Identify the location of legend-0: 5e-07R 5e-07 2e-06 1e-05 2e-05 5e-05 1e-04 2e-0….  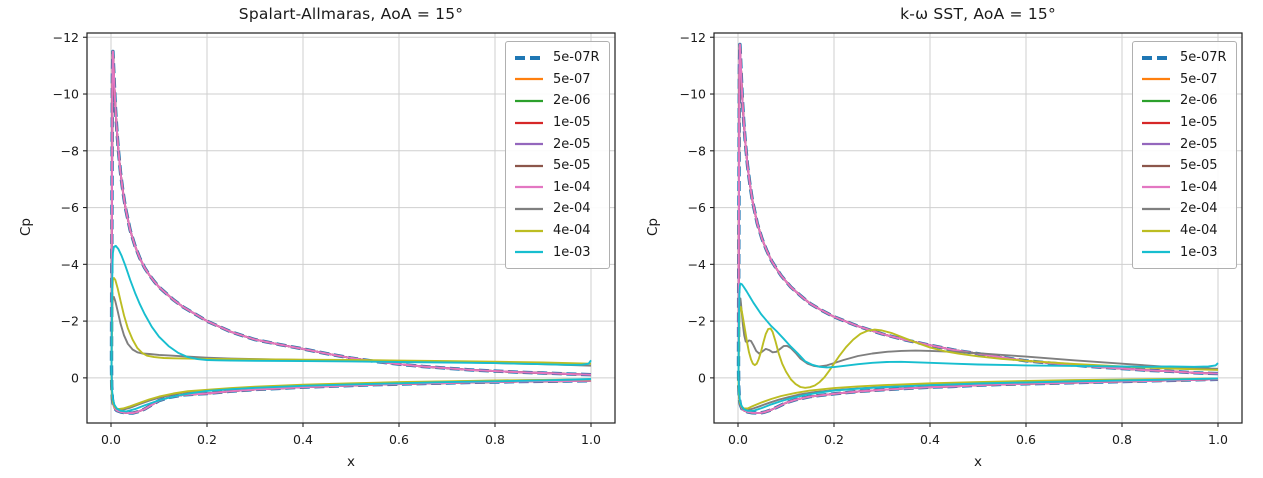
(557, 155).